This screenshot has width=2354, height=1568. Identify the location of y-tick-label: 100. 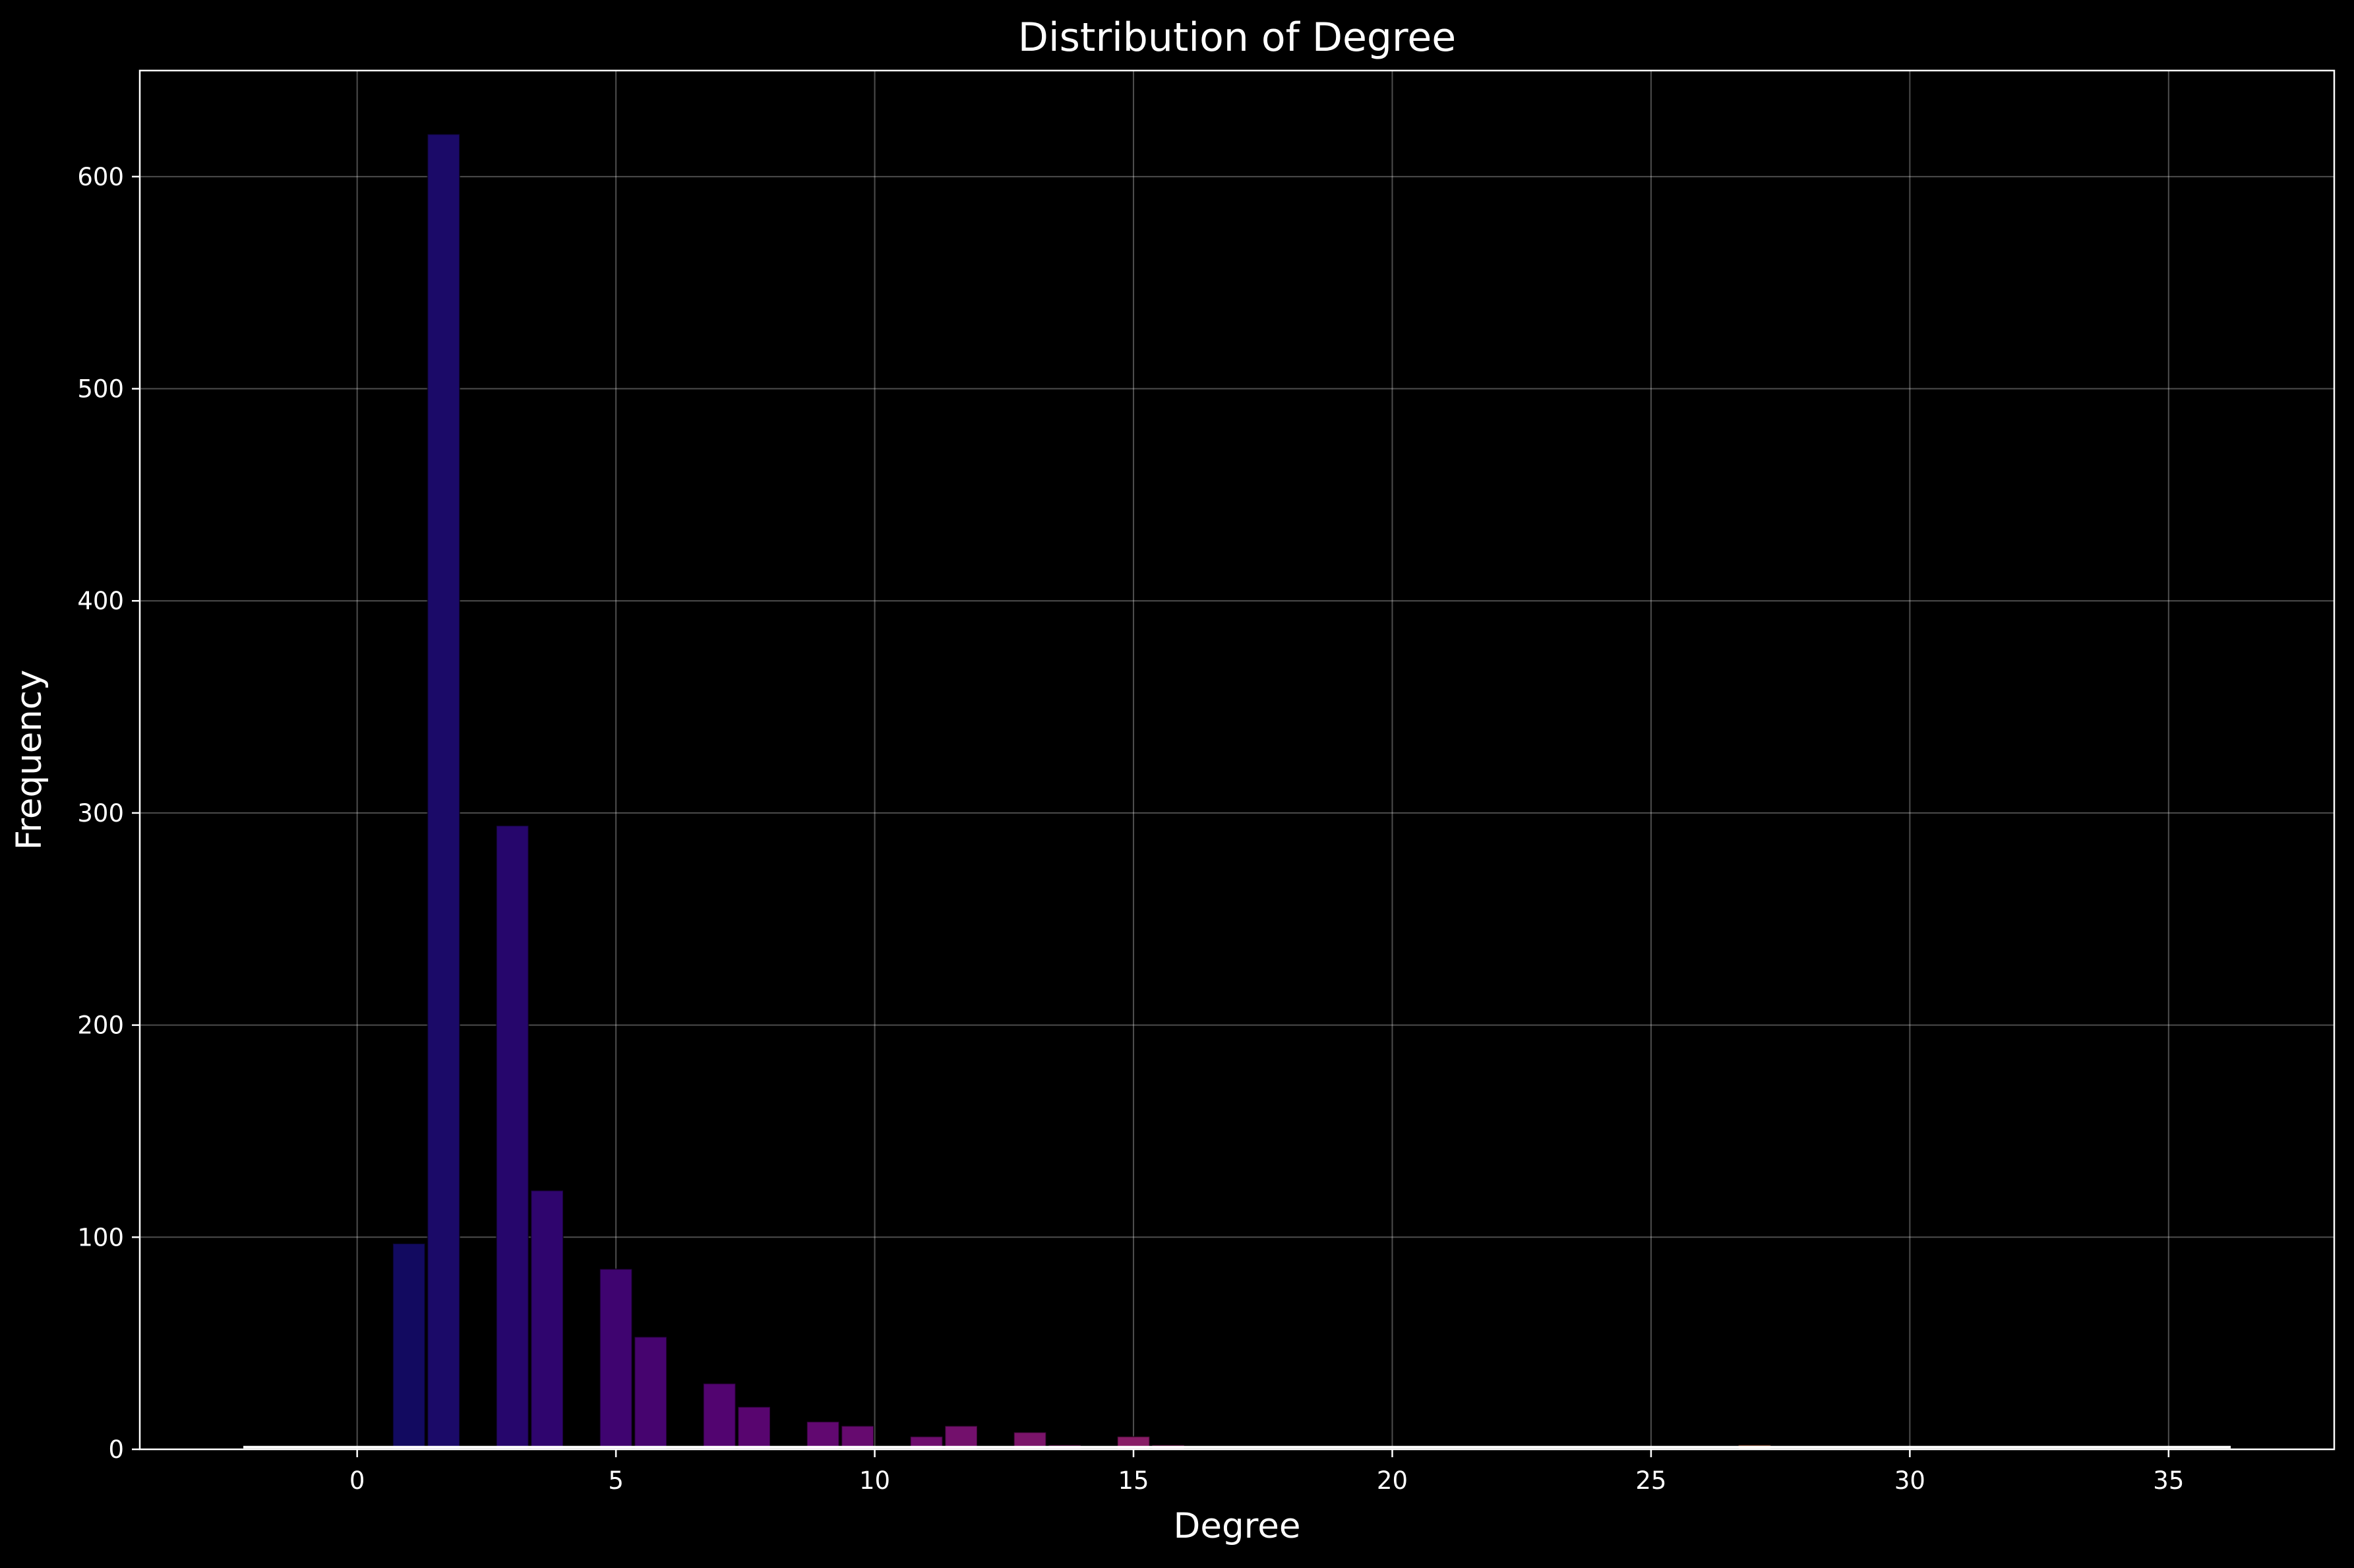
(100, 1237).